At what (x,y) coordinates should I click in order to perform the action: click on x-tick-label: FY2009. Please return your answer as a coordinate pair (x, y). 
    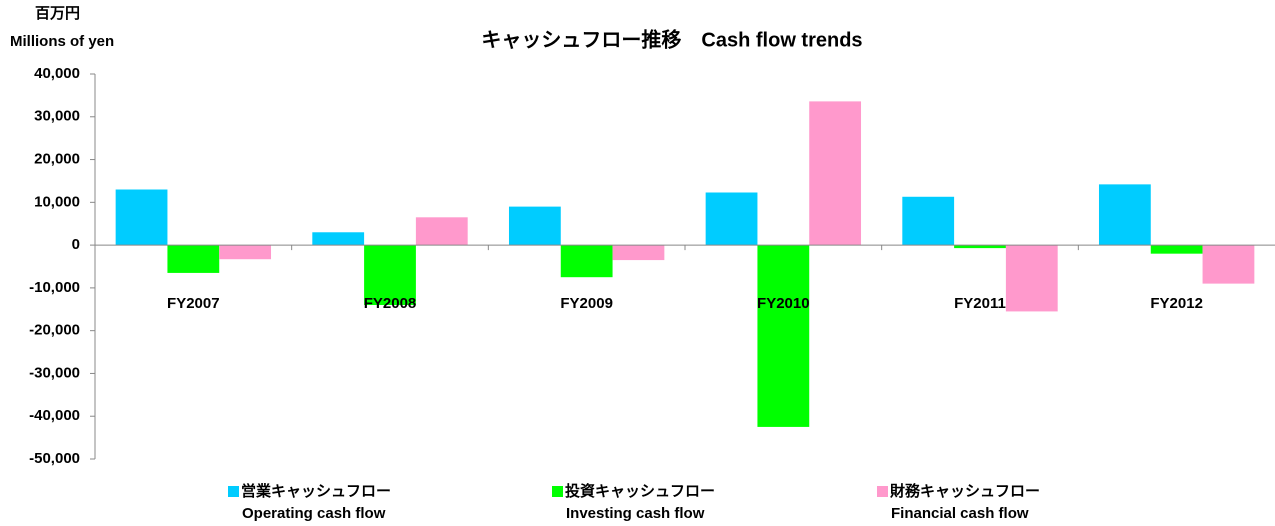
    Looking at the image, I should click on (586, 303).